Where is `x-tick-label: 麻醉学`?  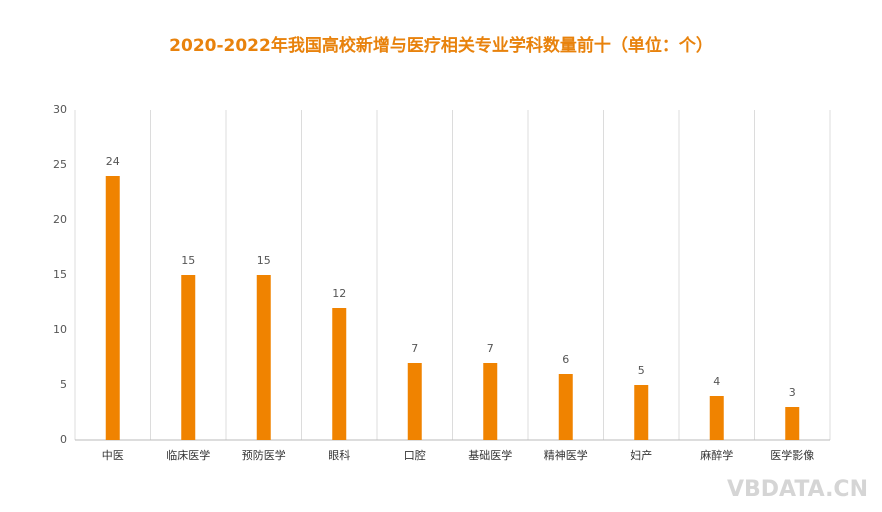
x-tick-label: 麻醉学 is located at coordinates (716, 455).